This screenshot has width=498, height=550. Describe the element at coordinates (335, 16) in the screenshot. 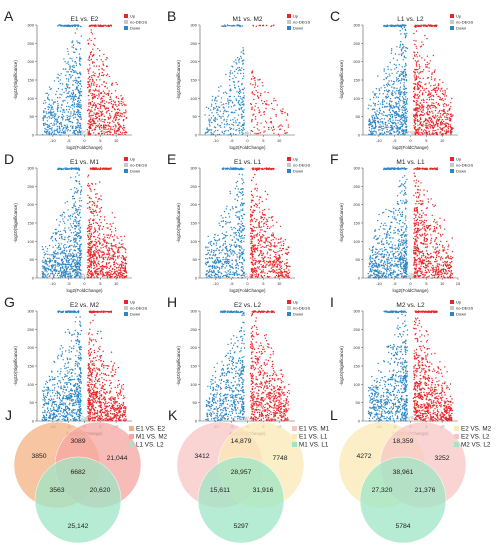

I see `panel-letter: C` at that location.